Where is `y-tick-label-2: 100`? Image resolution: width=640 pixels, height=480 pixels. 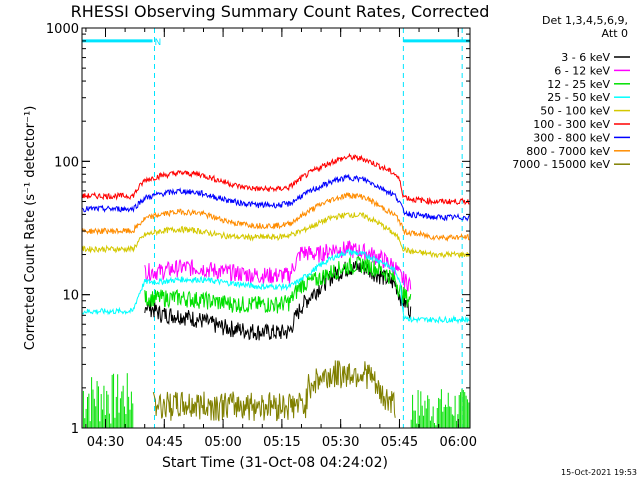
y-tick-label-2: 100 is located at coordinates (66, 162).